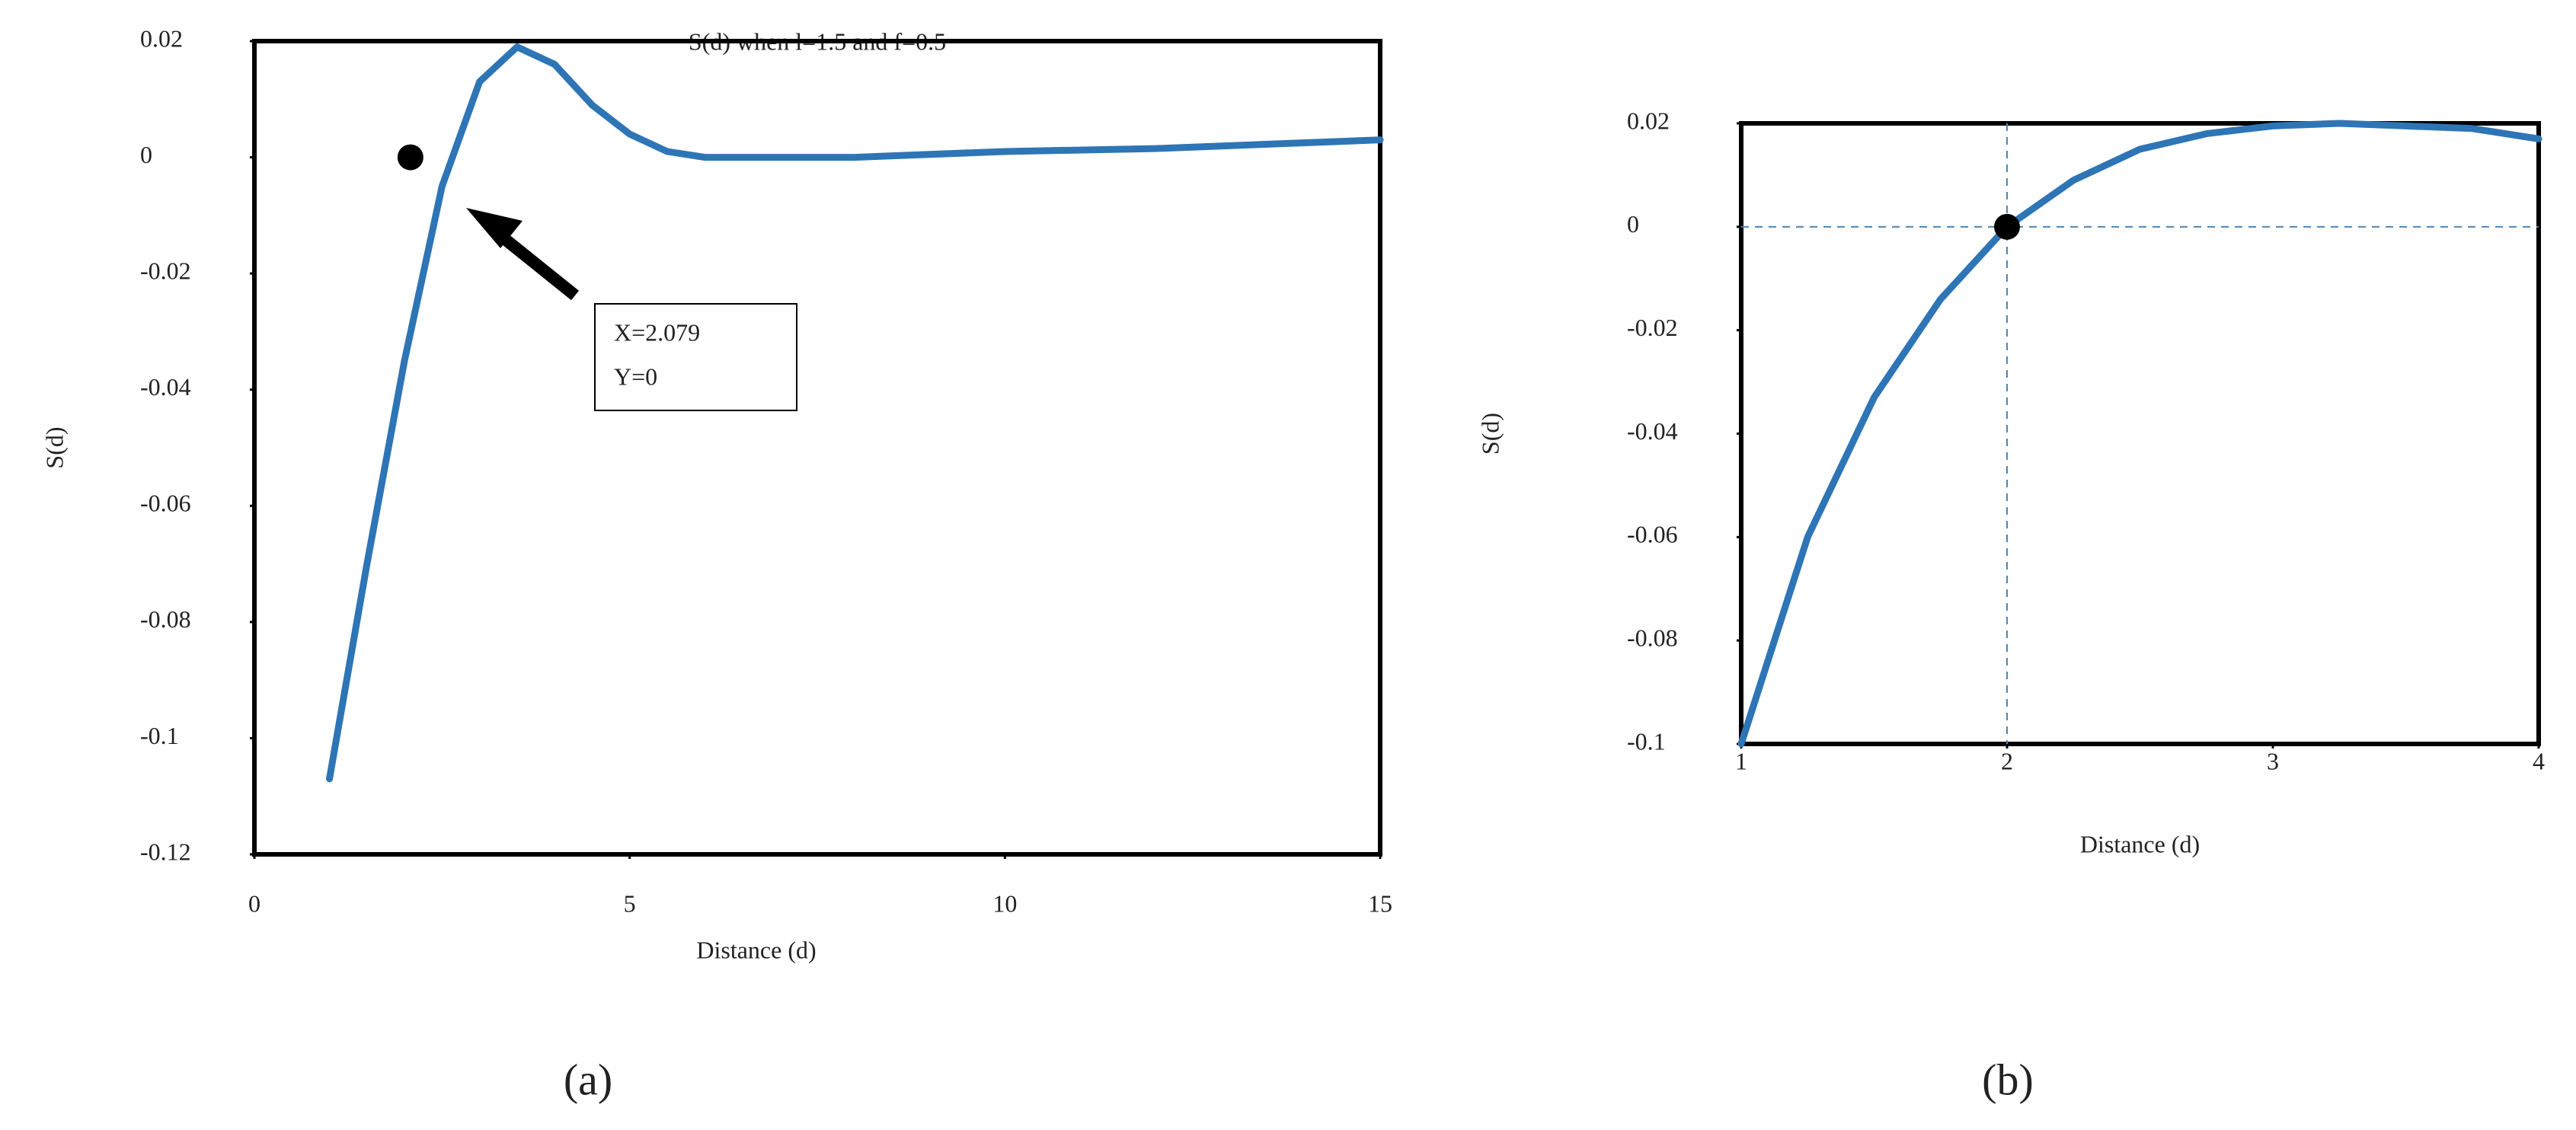 This screenshot has width=2576, height=1130. What do you see at coordinates (2273, 760) in the screenshot?
I see `x-tick-label: 3` at bounding box center [2273, 760].